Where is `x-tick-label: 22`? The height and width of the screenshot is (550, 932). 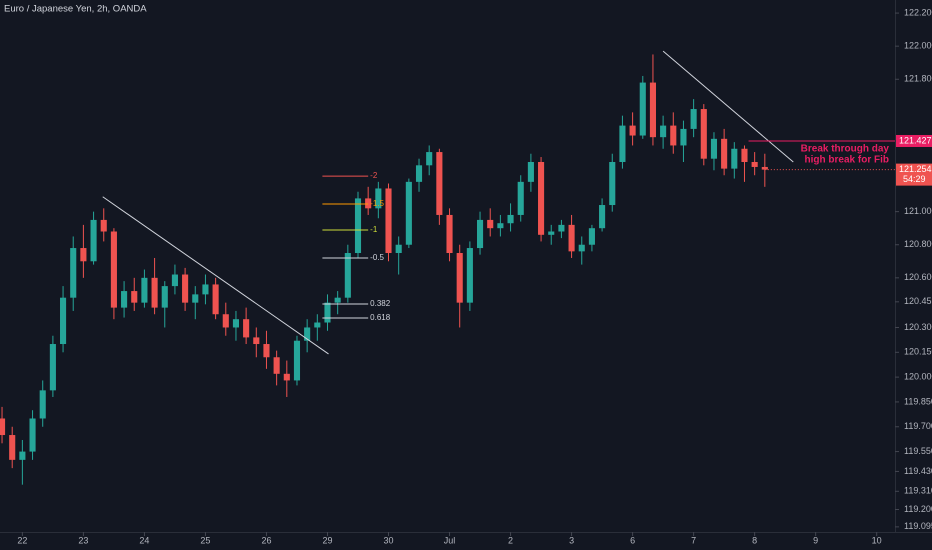
x-tick-label: 22 is located at coordinates (22, 540).